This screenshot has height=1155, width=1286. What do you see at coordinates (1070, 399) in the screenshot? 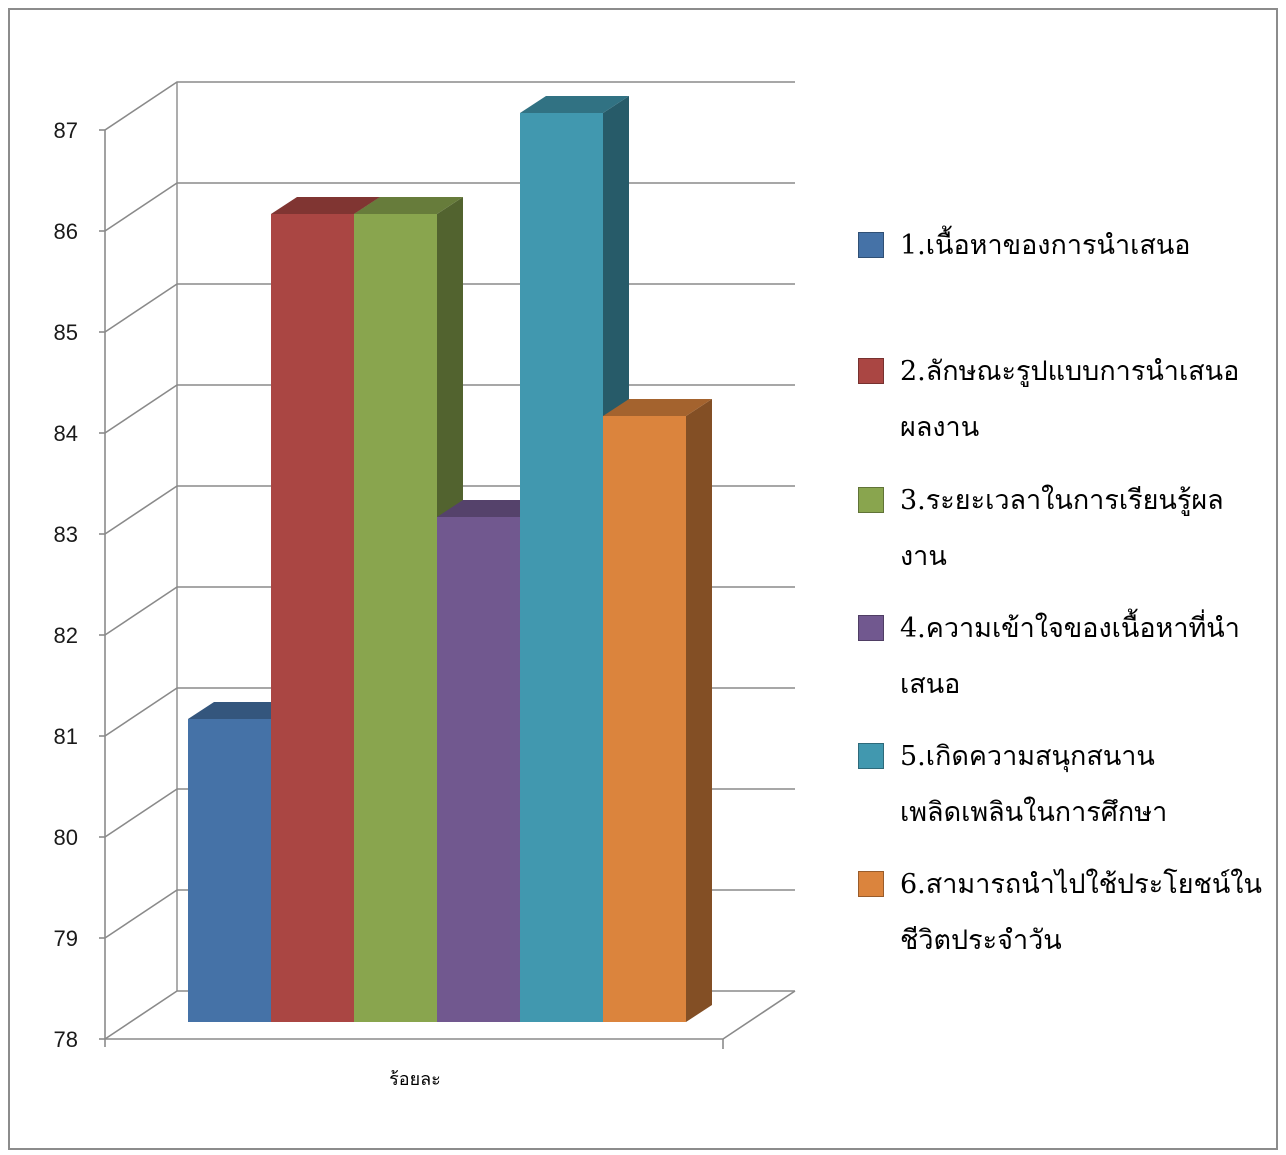
I see `legend-label: 2.ลักษณะรูปแบบการนำเสนอผลงาน` at bounding box center [1070, 399].